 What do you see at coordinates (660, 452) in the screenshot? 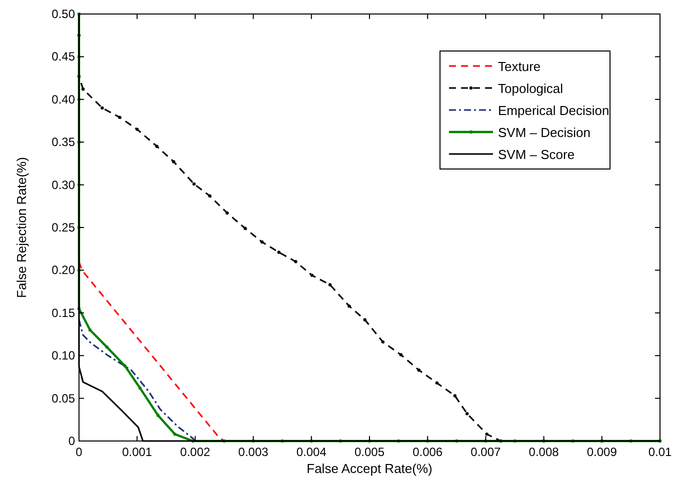
I see `x-tick-label: 0.01` at bounding box center [660, 452].